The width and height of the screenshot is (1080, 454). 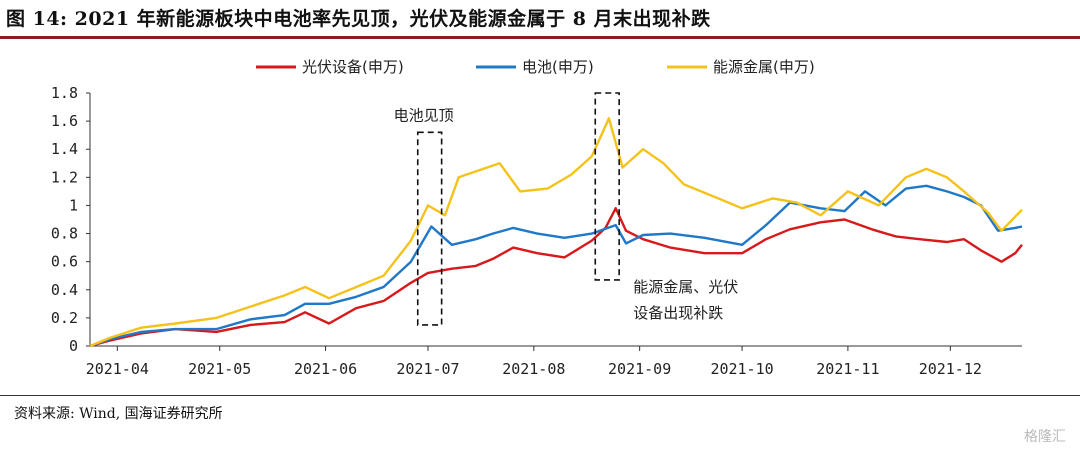 I want to click on x-tick-label: 2021-04, so click(x=117, y=369).